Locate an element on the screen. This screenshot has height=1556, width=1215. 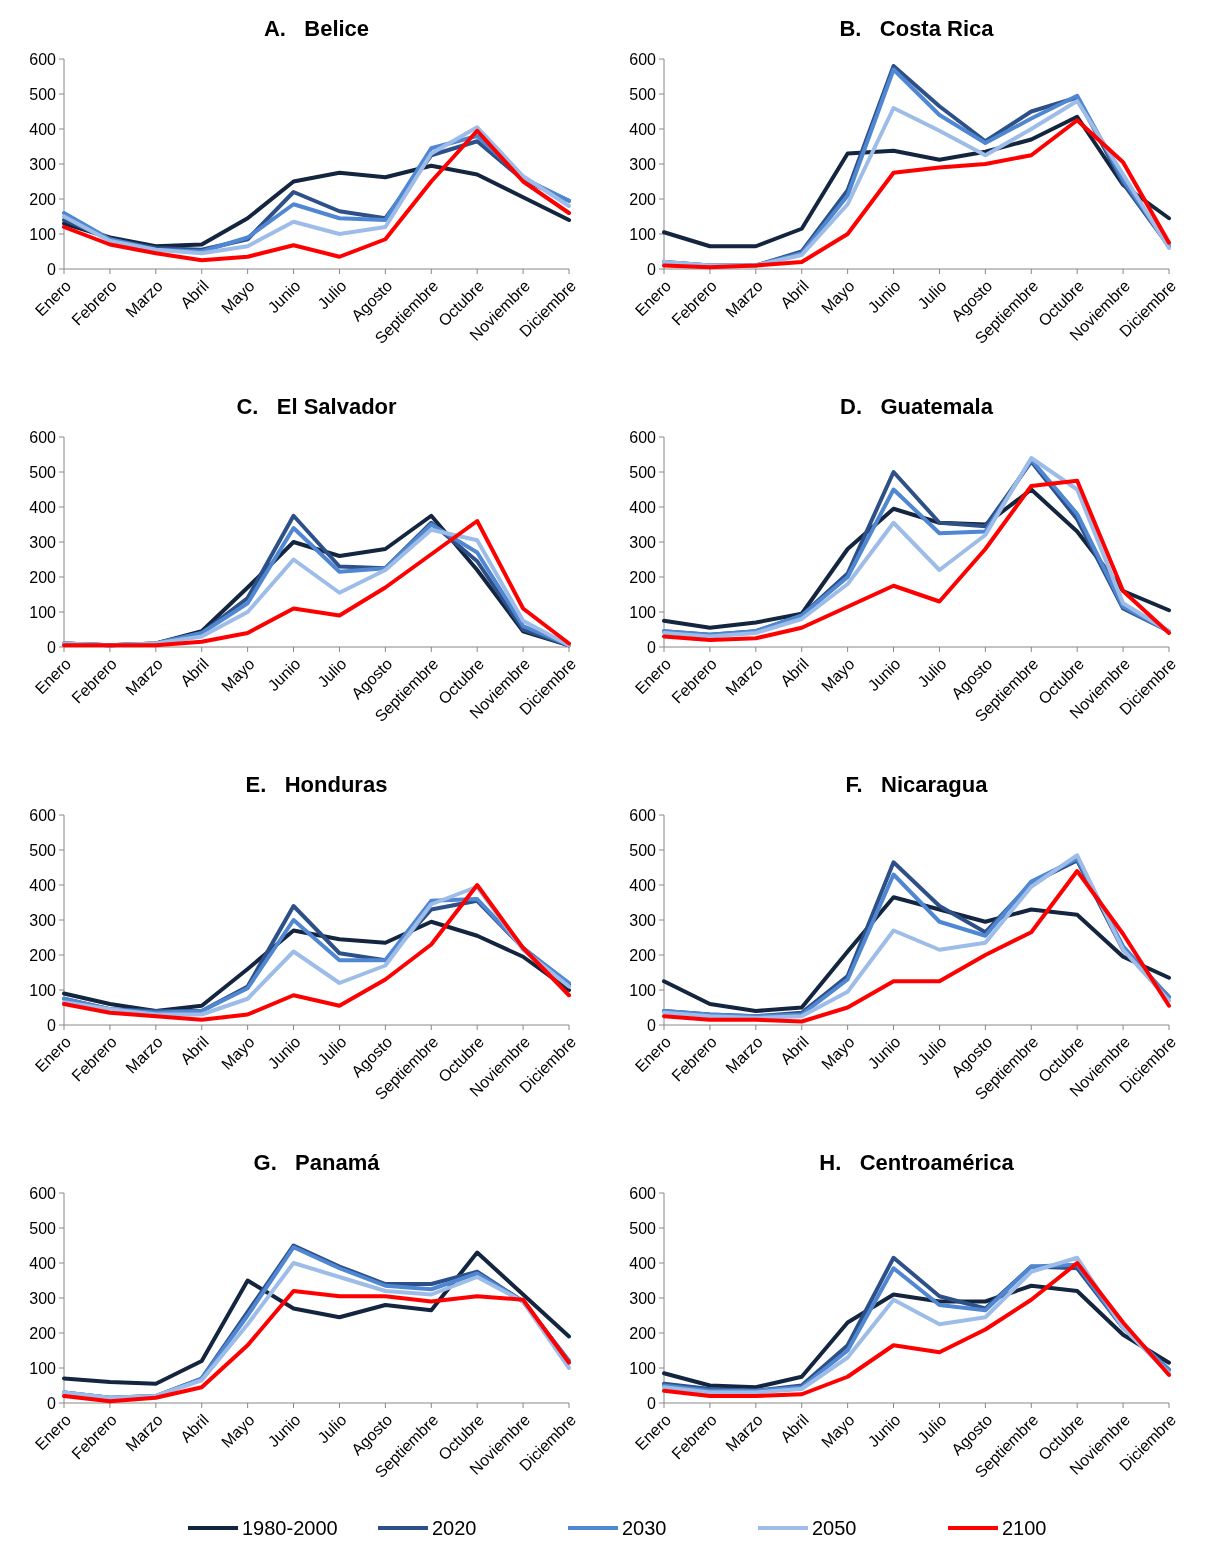
chart-title: F. Nicaragua is located at coordinates (917, 784).